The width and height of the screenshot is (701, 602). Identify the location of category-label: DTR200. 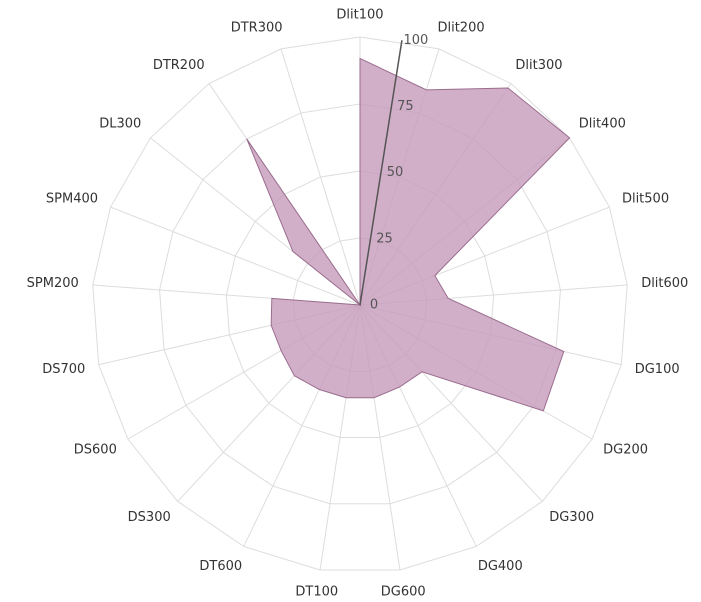
(179, 65).